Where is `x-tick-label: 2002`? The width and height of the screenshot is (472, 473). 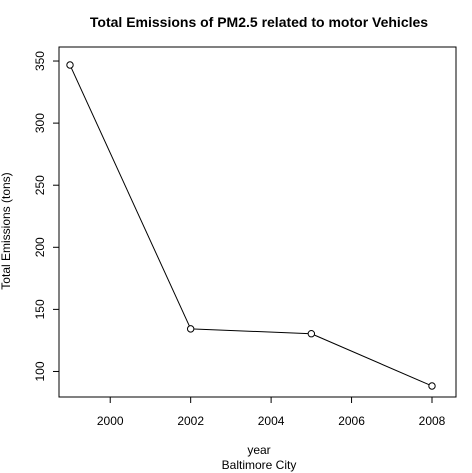 x-tick-label: 2002 is located at coordinates (190, 421).